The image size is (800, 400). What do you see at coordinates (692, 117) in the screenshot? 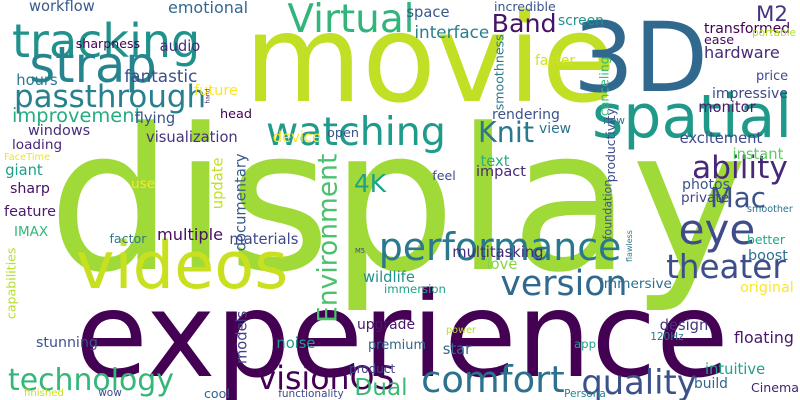
I see `word-spatial: spatial` at bounding box center [692, 117].